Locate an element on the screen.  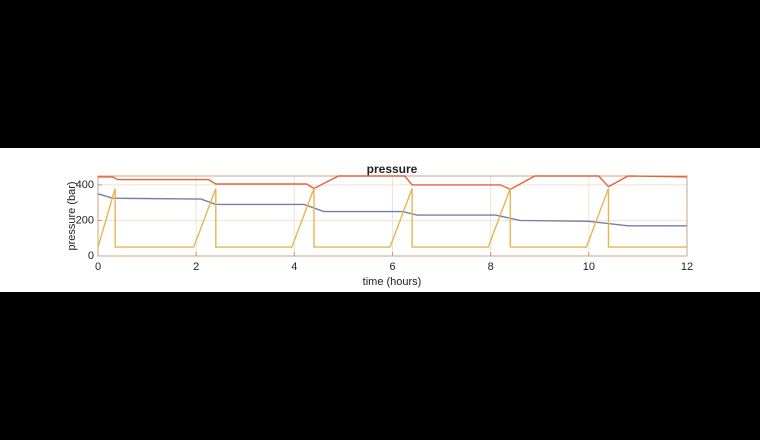
x-tick-label: 6 is located at coordinates (392, 267).